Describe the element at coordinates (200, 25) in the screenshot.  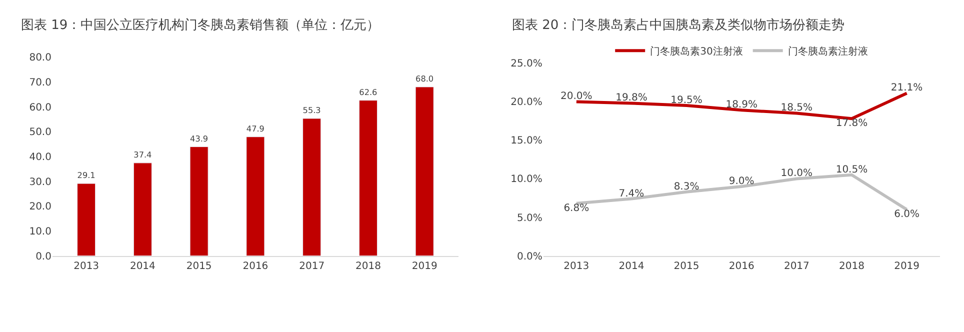
I see `chart-title: 图表 19：中国公立医疗机构门冬胰岛素销售额（单位：亿元）` at that location.